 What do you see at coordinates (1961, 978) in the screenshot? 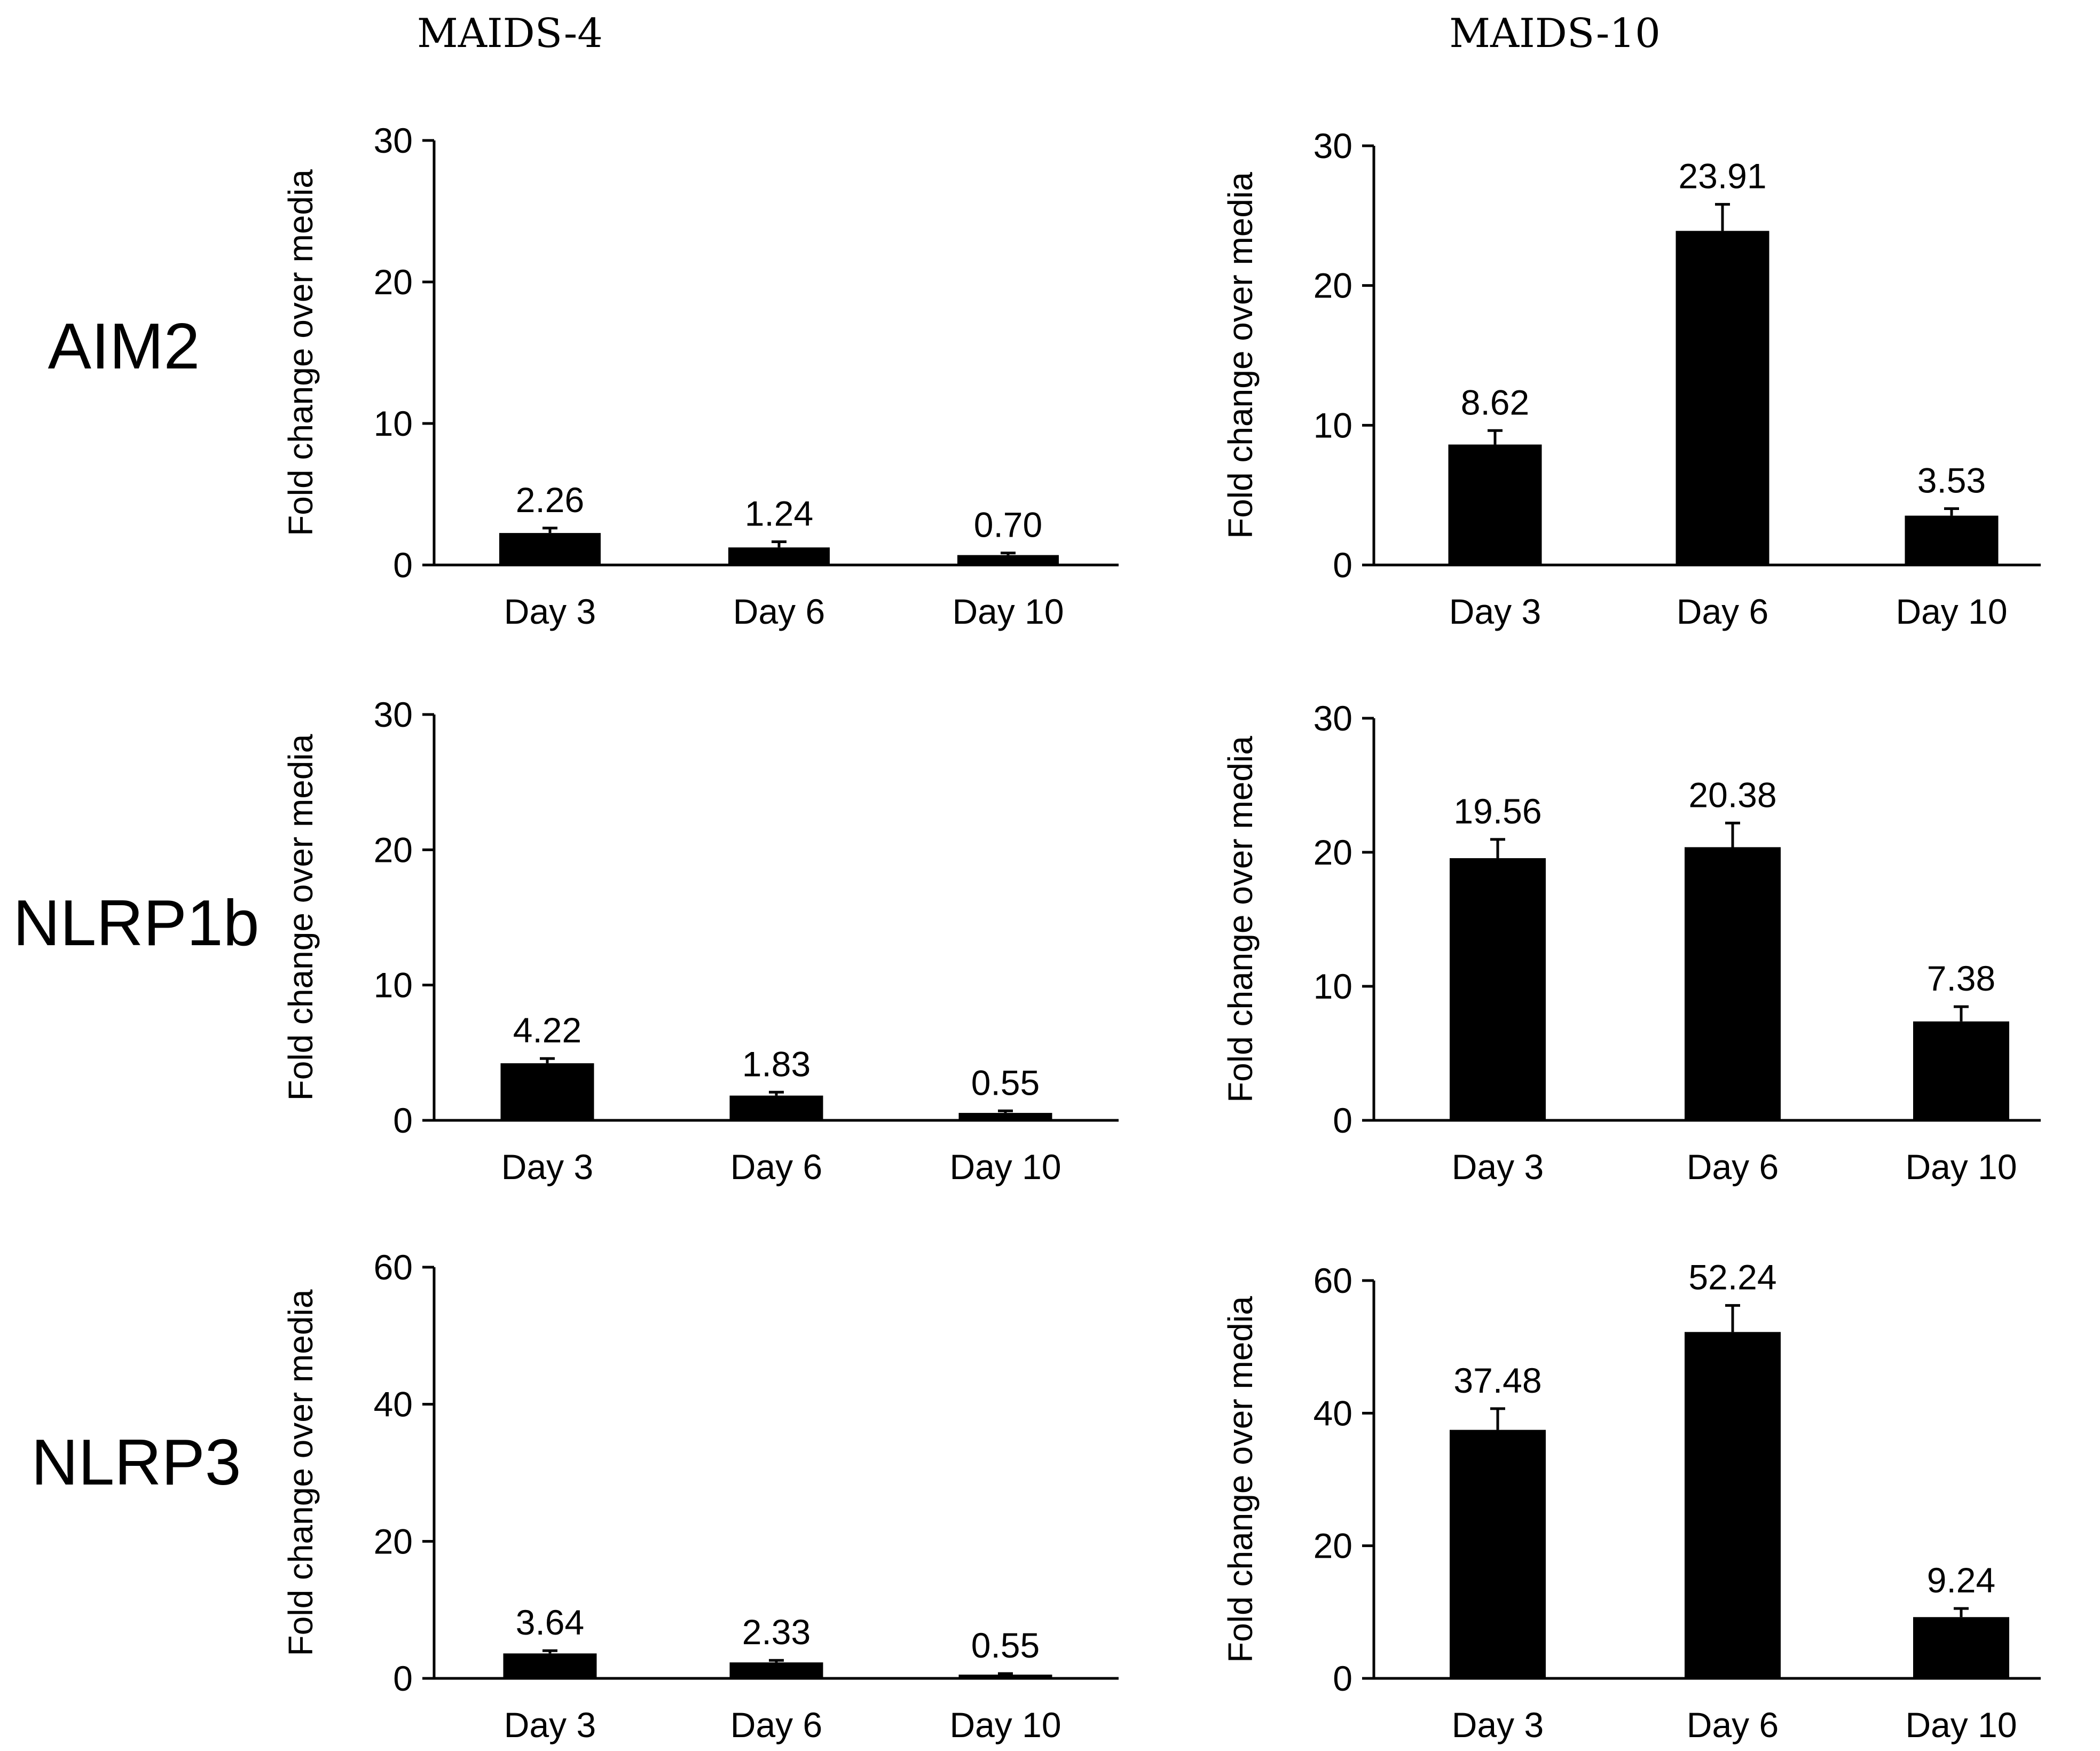
I see `data-label: 7.38` at bounding box center [1961, 978].